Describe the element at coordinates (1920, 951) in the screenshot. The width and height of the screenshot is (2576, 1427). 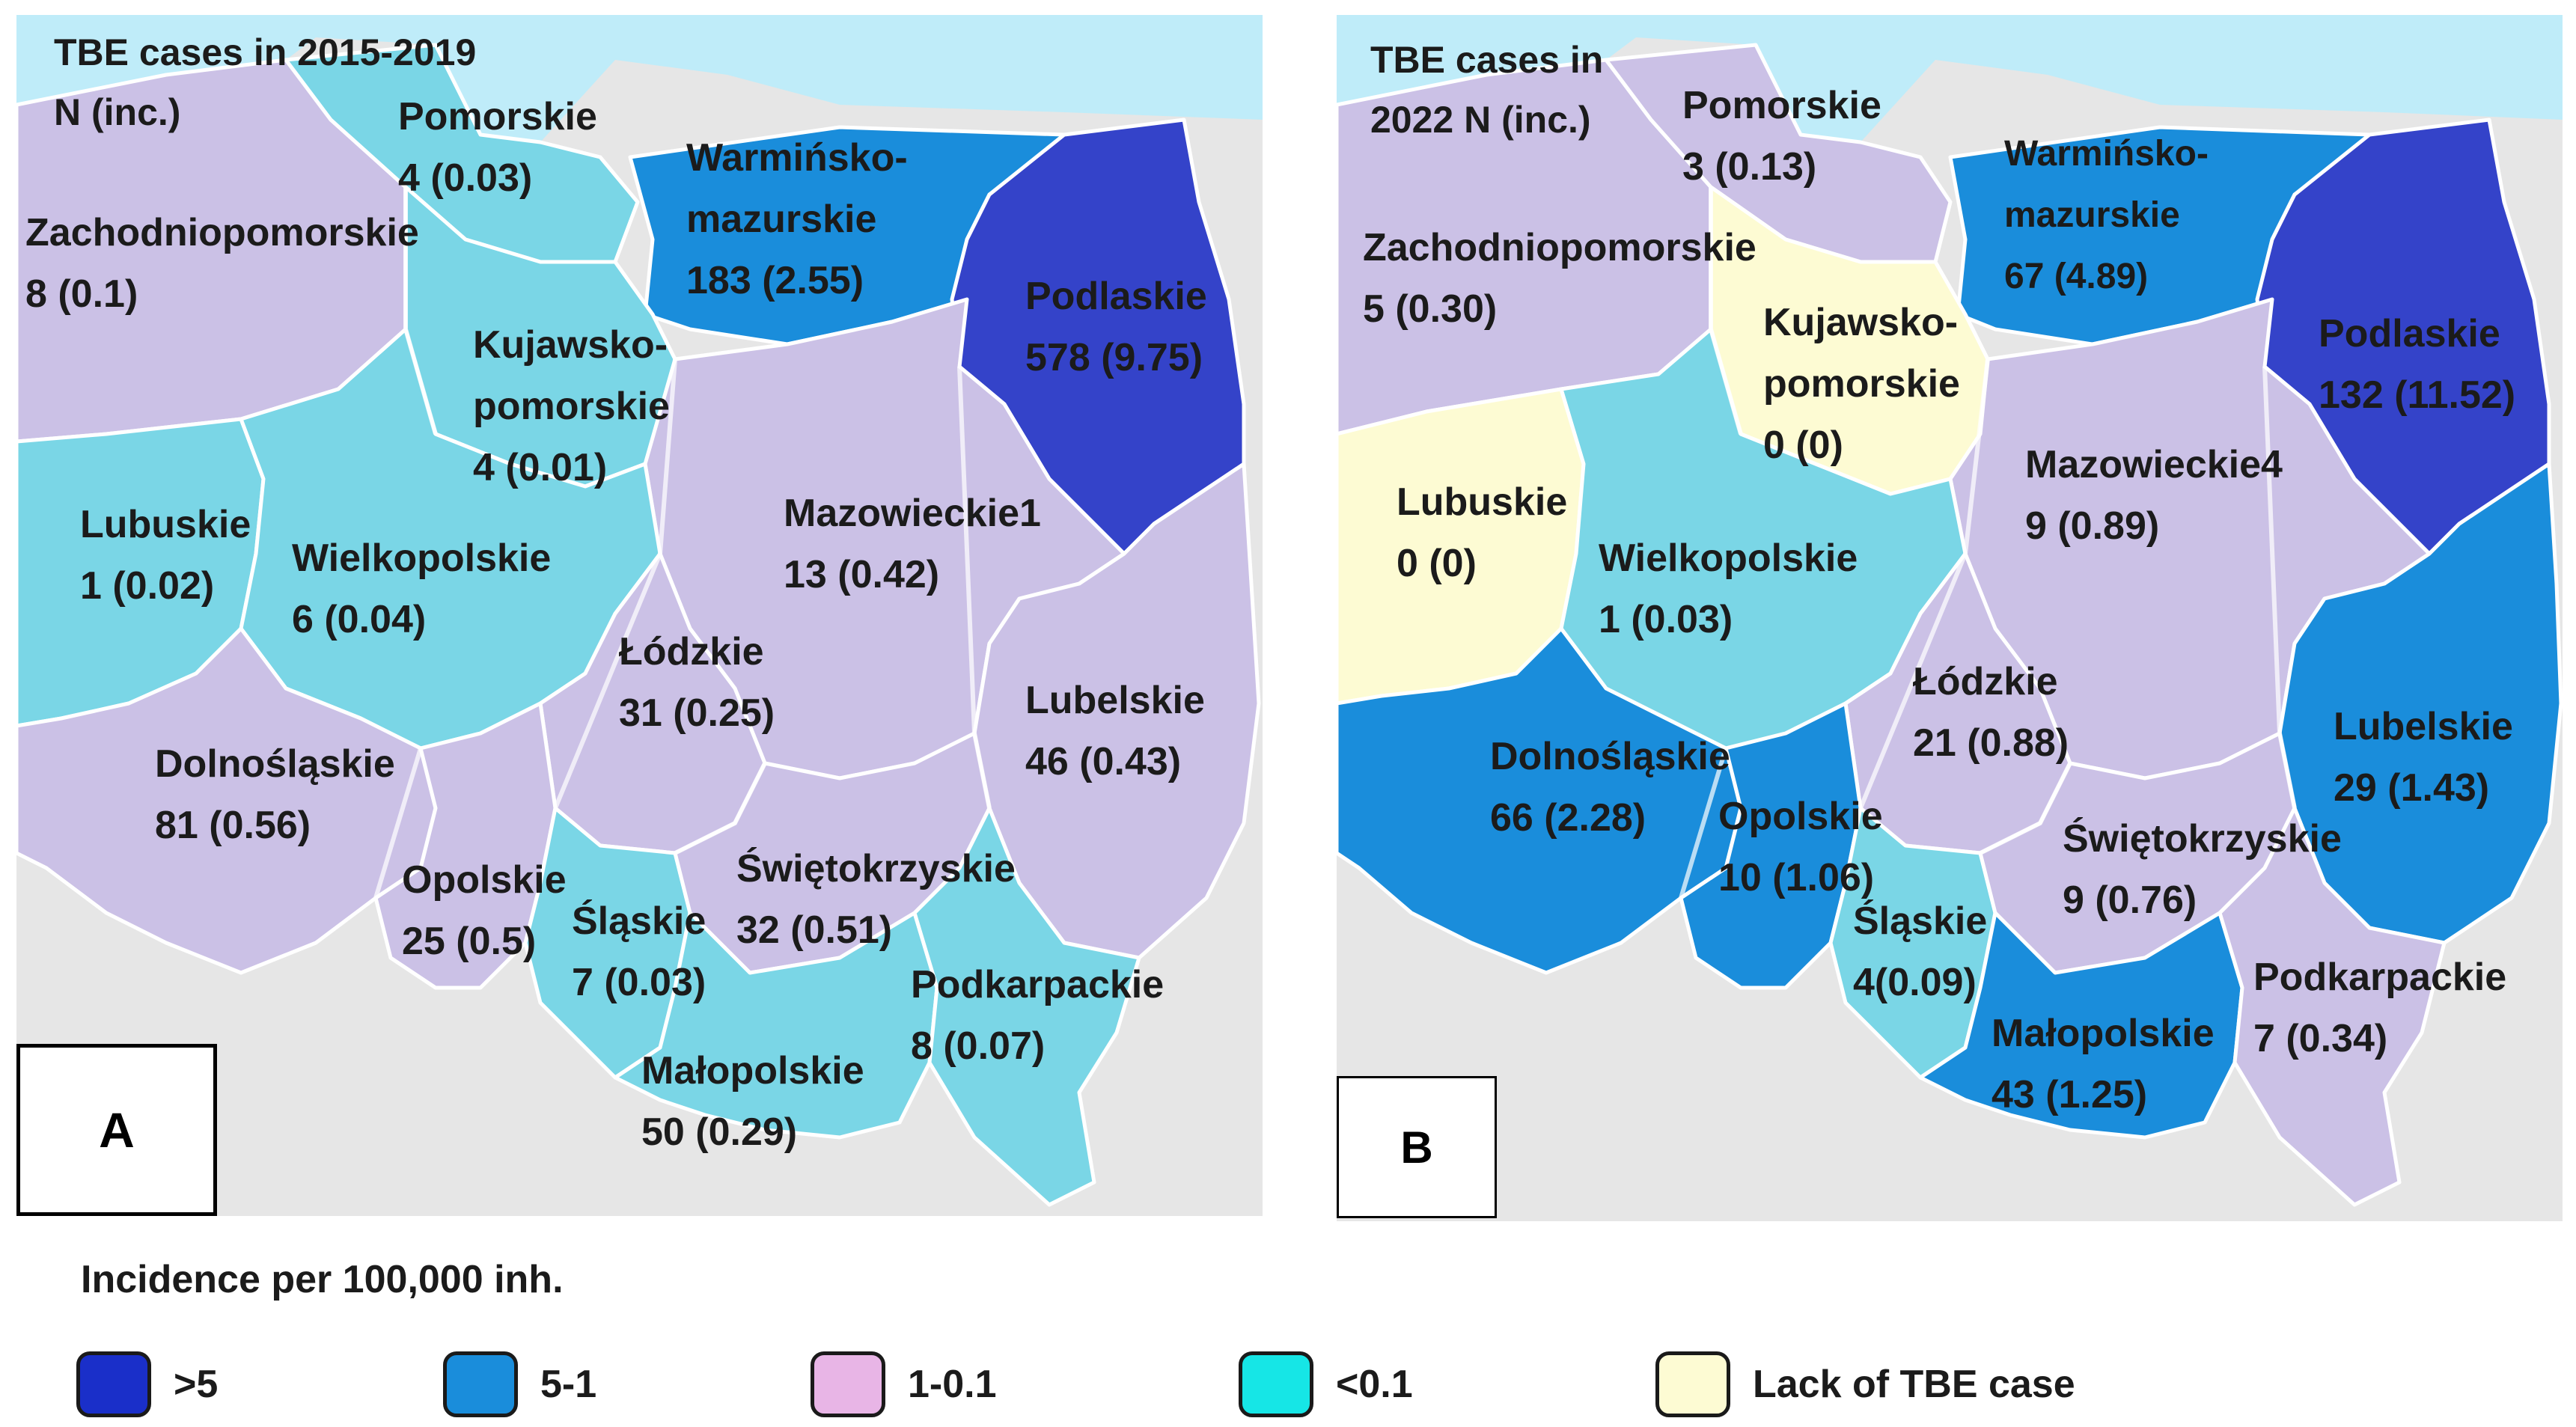
I see `region-label-slaskie: Śląskie 4(0.09)` at that location.